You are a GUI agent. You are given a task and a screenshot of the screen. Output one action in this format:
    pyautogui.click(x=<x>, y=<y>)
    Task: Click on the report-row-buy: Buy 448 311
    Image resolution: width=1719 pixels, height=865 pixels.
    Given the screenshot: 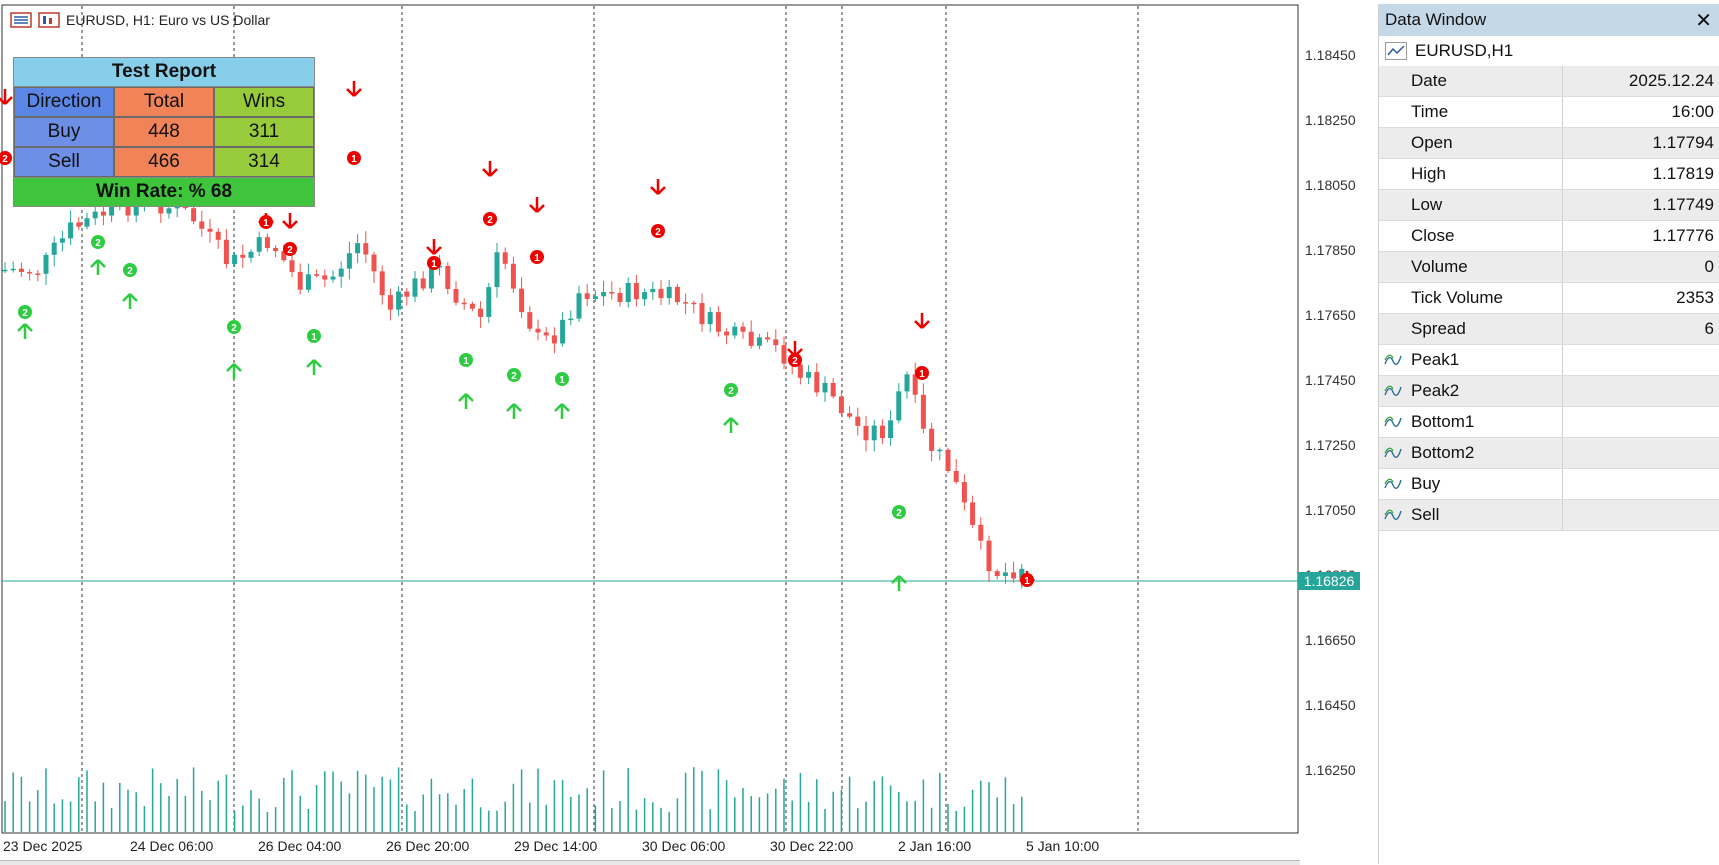 What is the action you would take?
    pyautogui.click(x=164, y=132)
    